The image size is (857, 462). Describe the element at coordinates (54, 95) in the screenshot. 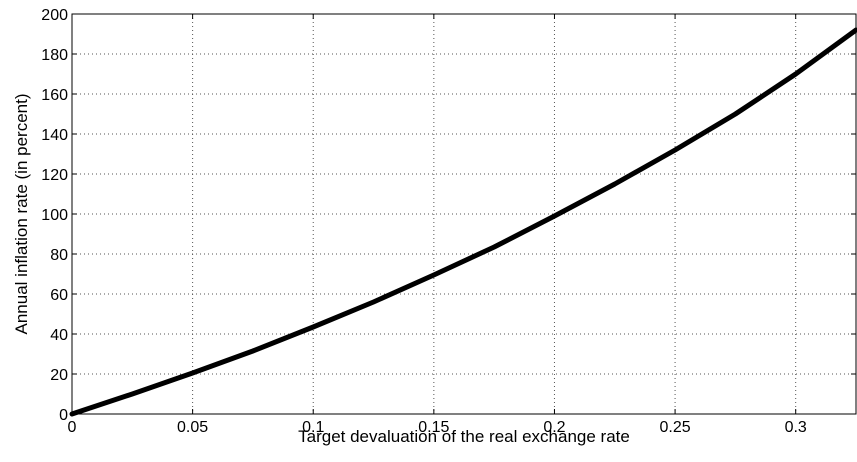

I see `y-tick-label: 160` at that location.